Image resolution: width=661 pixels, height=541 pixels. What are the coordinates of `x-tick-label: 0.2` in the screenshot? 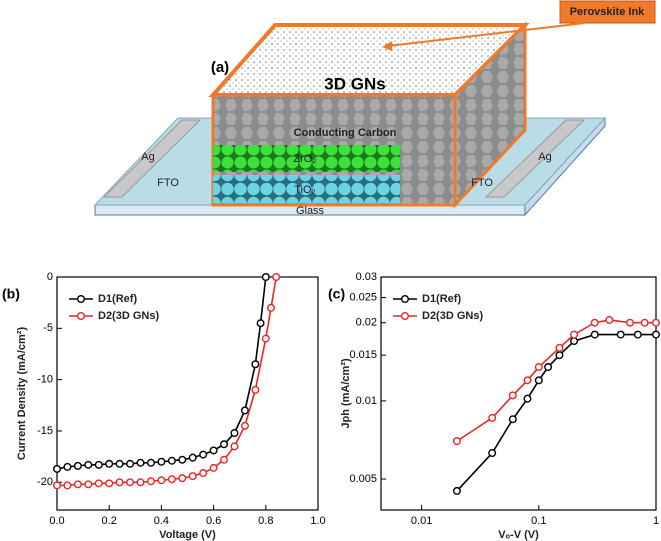 It's located at (109, 521).